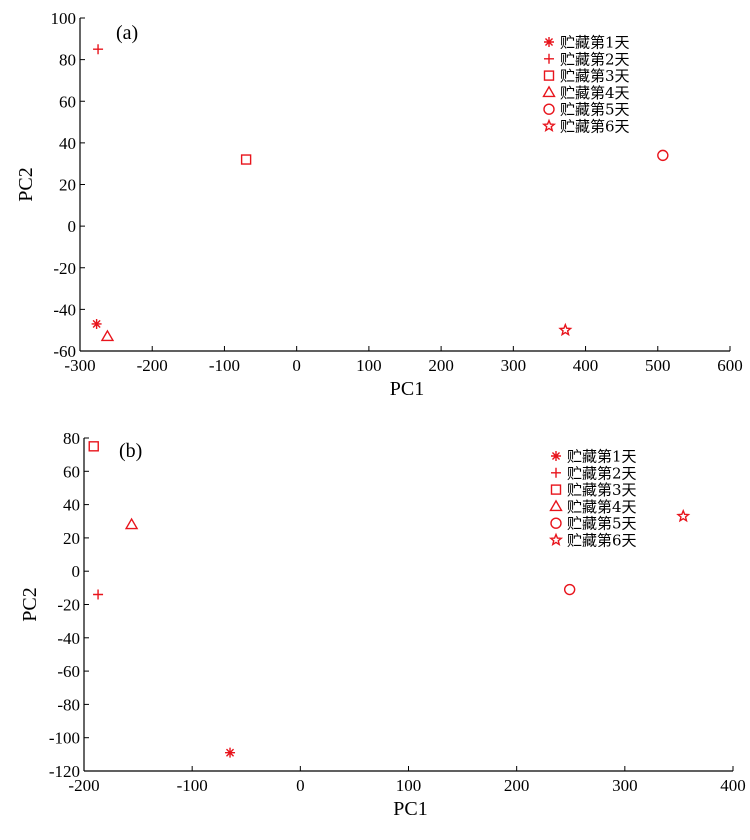 This screenshot has height=840, width=750. Describe the element at coordinates (68, 704) in the screenshot. I see `y-tick-label: -80` at that location.